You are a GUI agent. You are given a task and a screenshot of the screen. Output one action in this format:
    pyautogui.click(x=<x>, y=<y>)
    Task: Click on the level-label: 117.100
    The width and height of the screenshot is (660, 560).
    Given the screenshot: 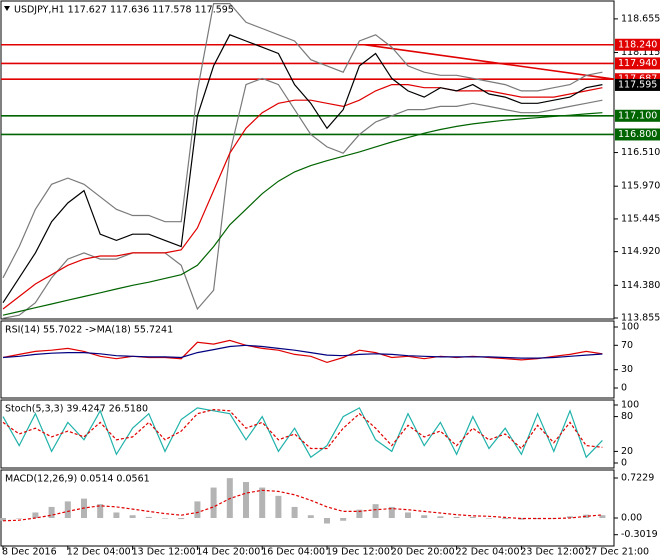 What is the action you would take?
    pyautogui.click(x=637, y=115)
    